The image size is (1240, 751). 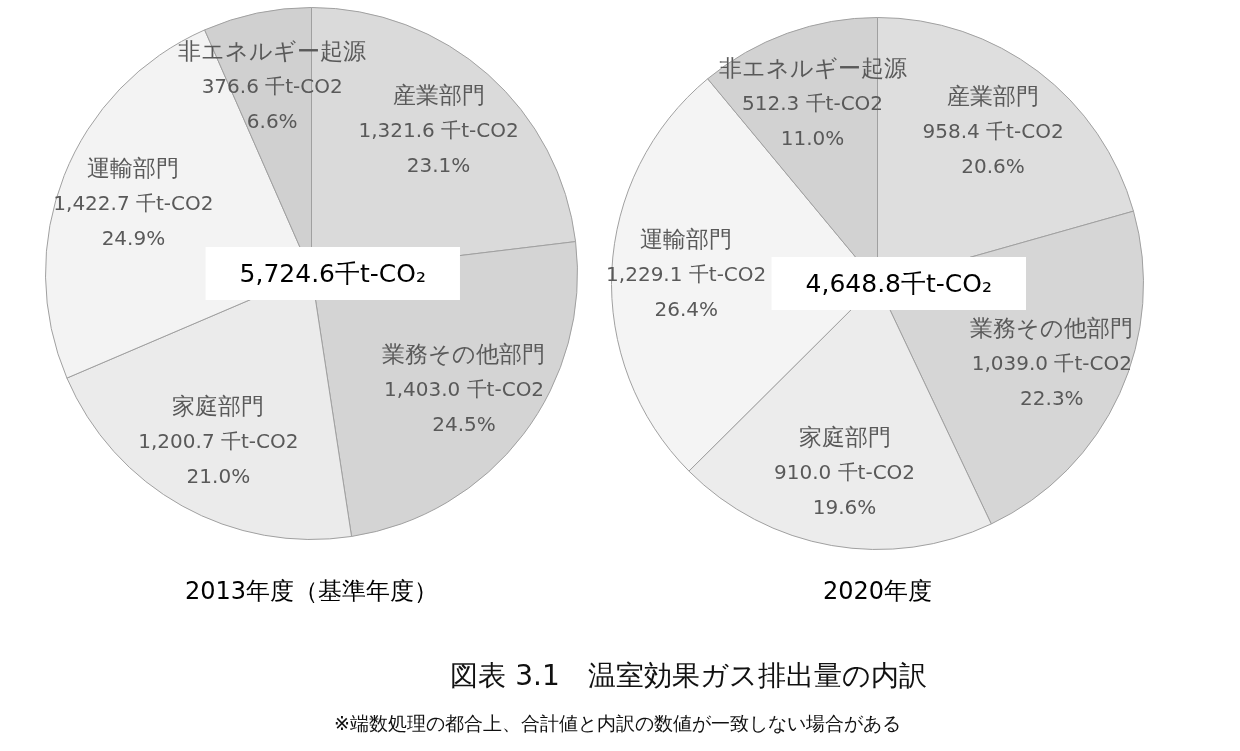 What do you see at coordinates (877, 590) in the screenshot?
I see `text: 2020年度` at bounding box center [877, 590].